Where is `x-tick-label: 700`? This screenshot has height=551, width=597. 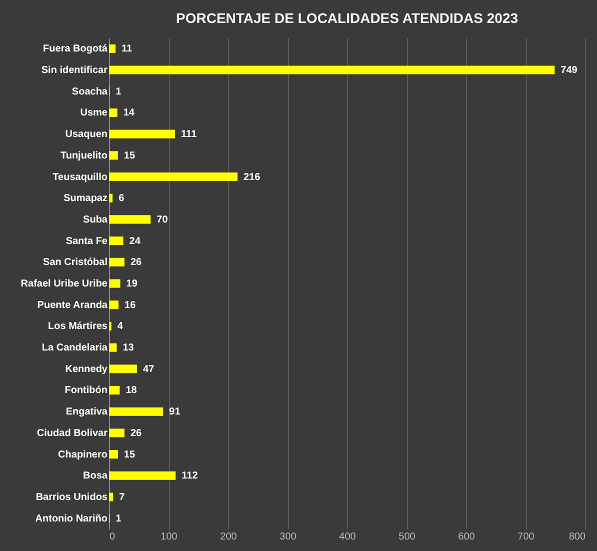
x-tick-label: 700 is located at coordinates (526, 537).